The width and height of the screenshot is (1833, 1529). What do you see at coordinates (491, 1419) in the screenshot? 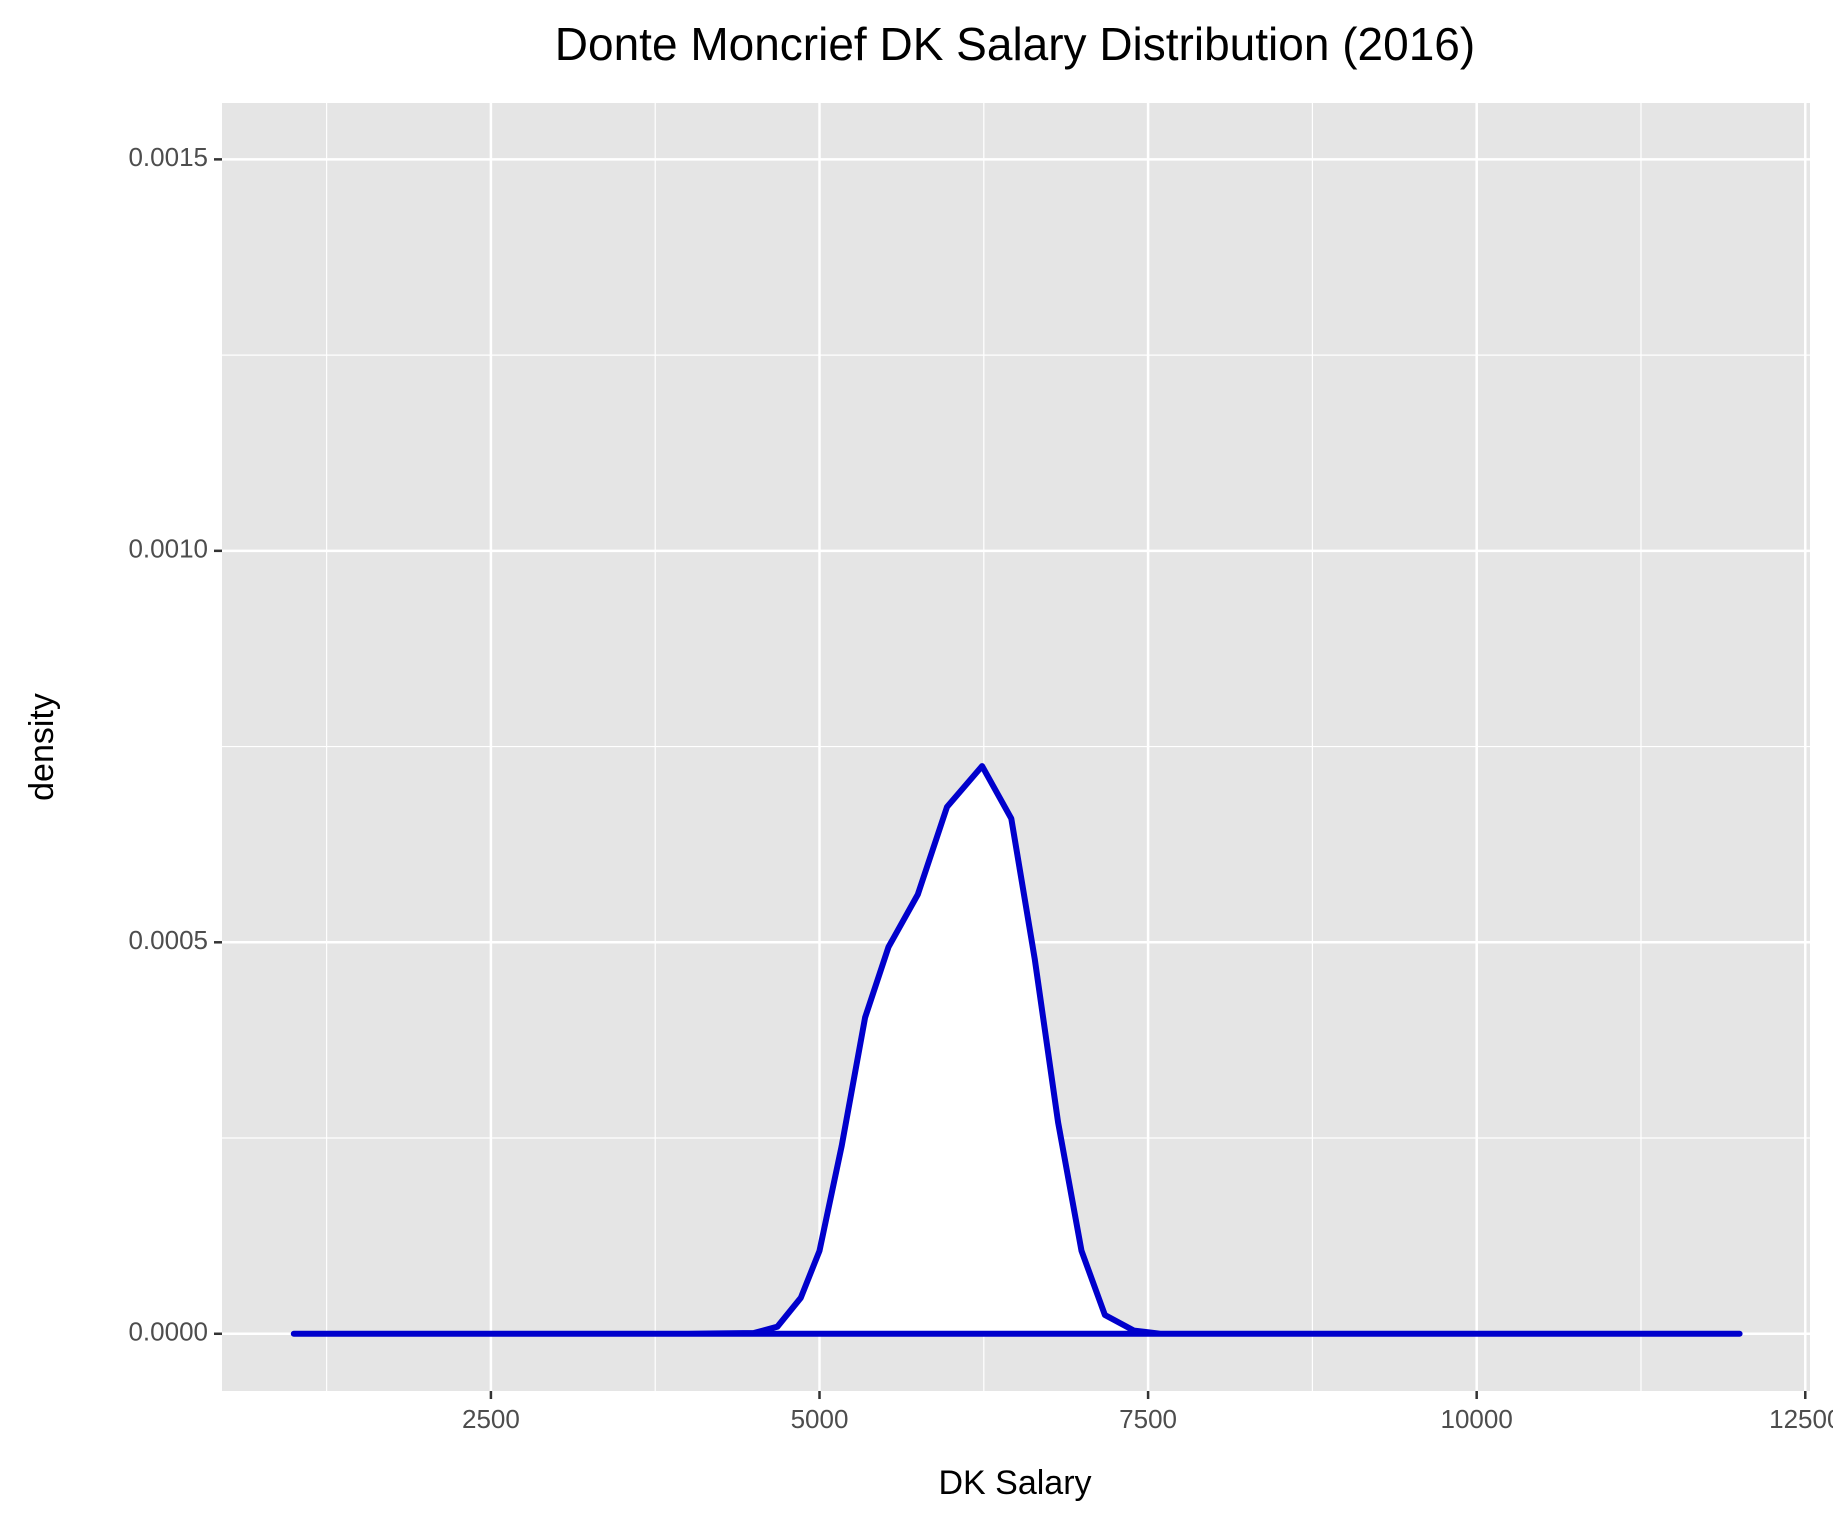
I see `x-tick-label: 2500` at bounding box center [491, 1419].